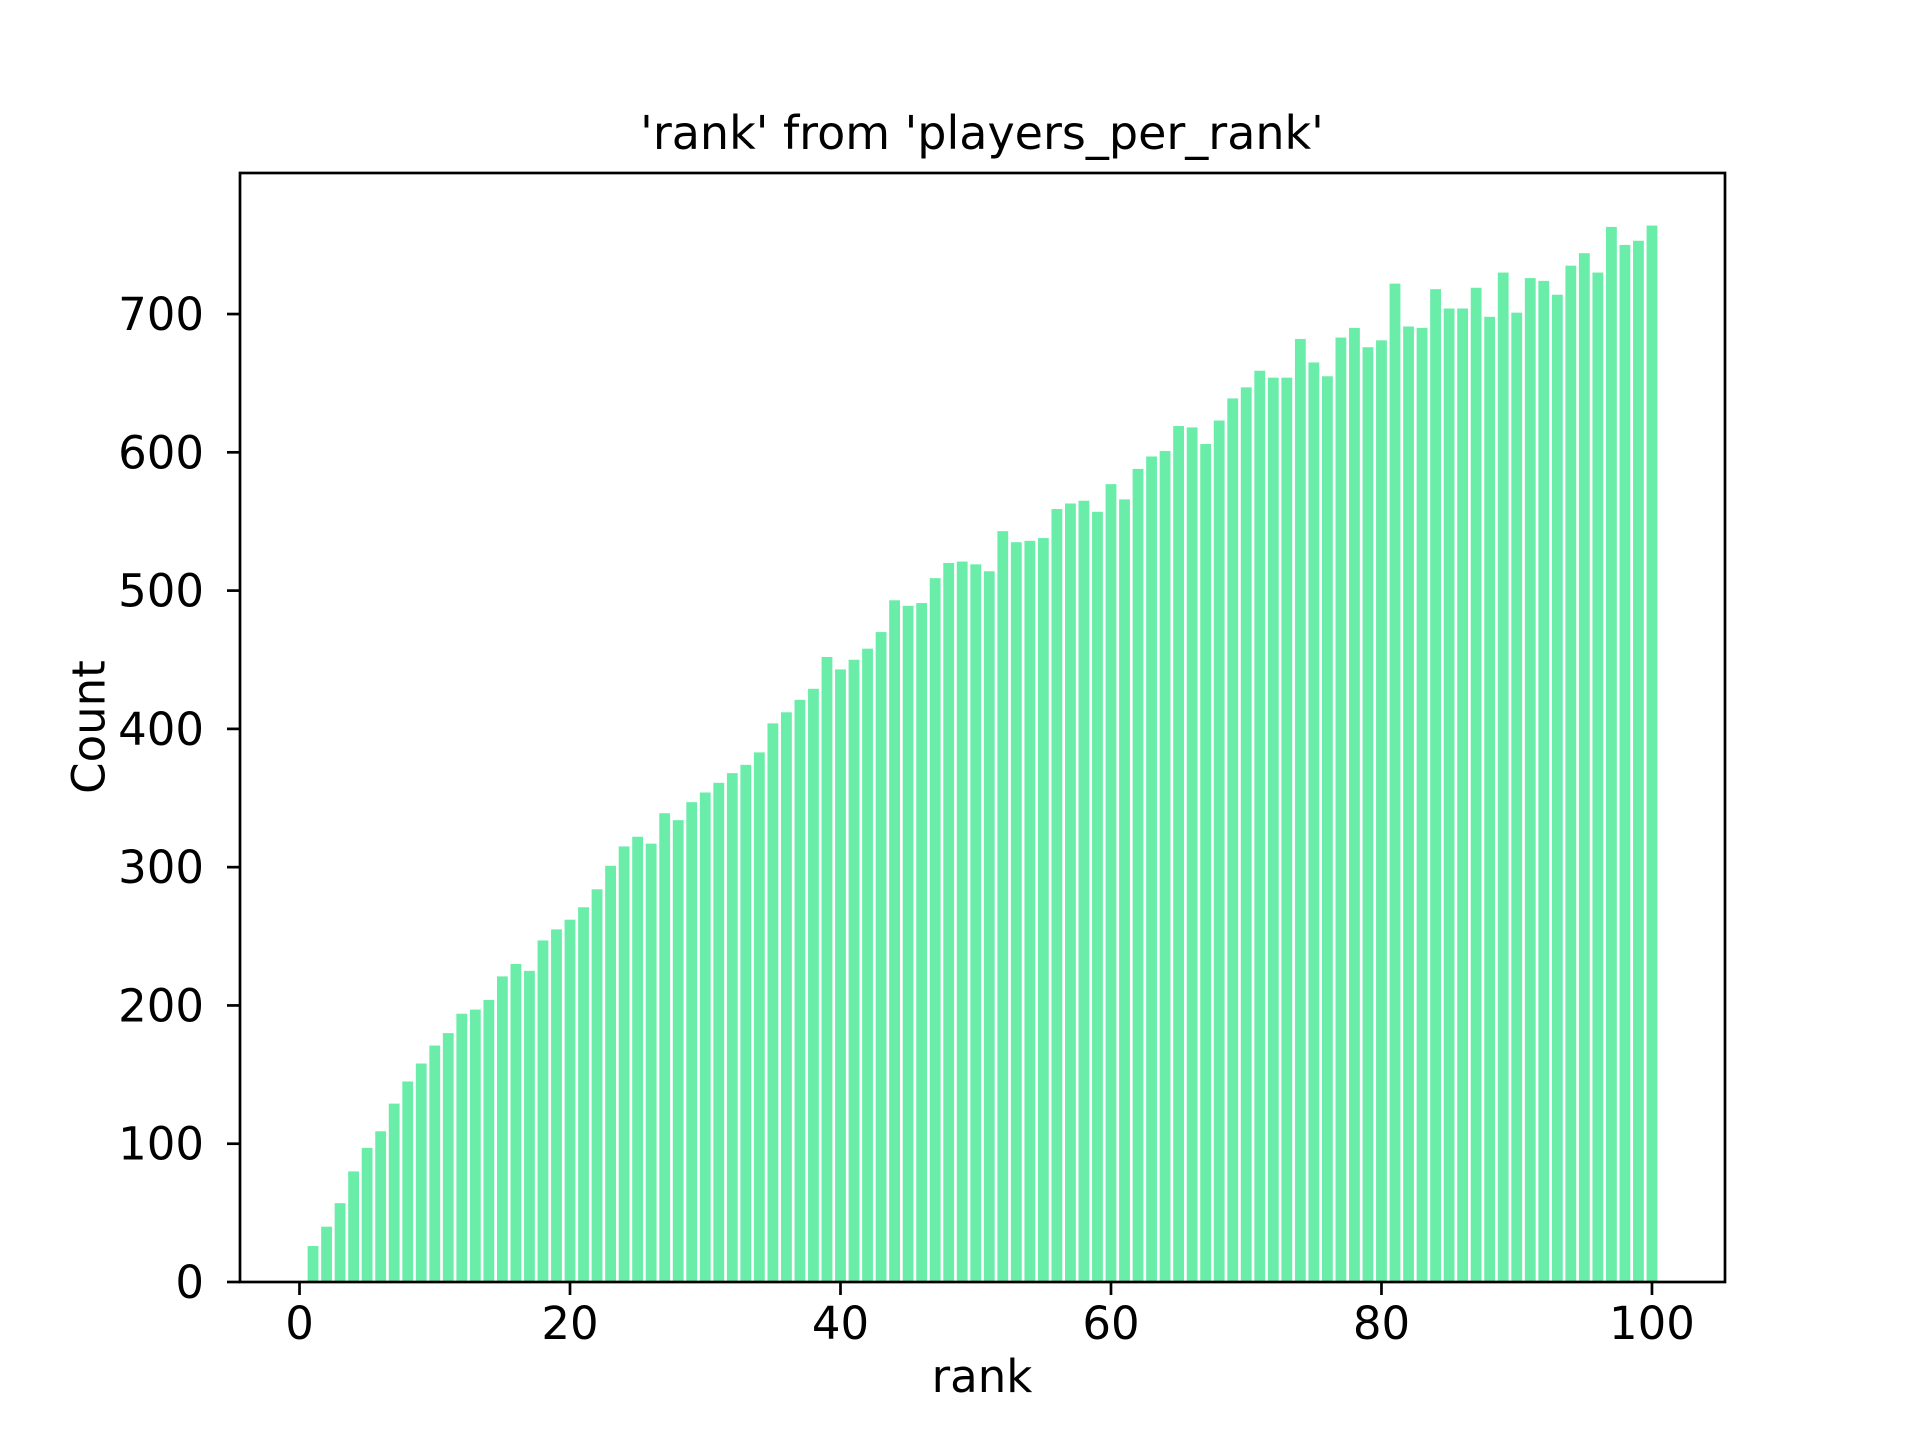  Describe the element at coordinates (299, 1323) in the screenshot. I see `x-tick-label: 0` at that location.